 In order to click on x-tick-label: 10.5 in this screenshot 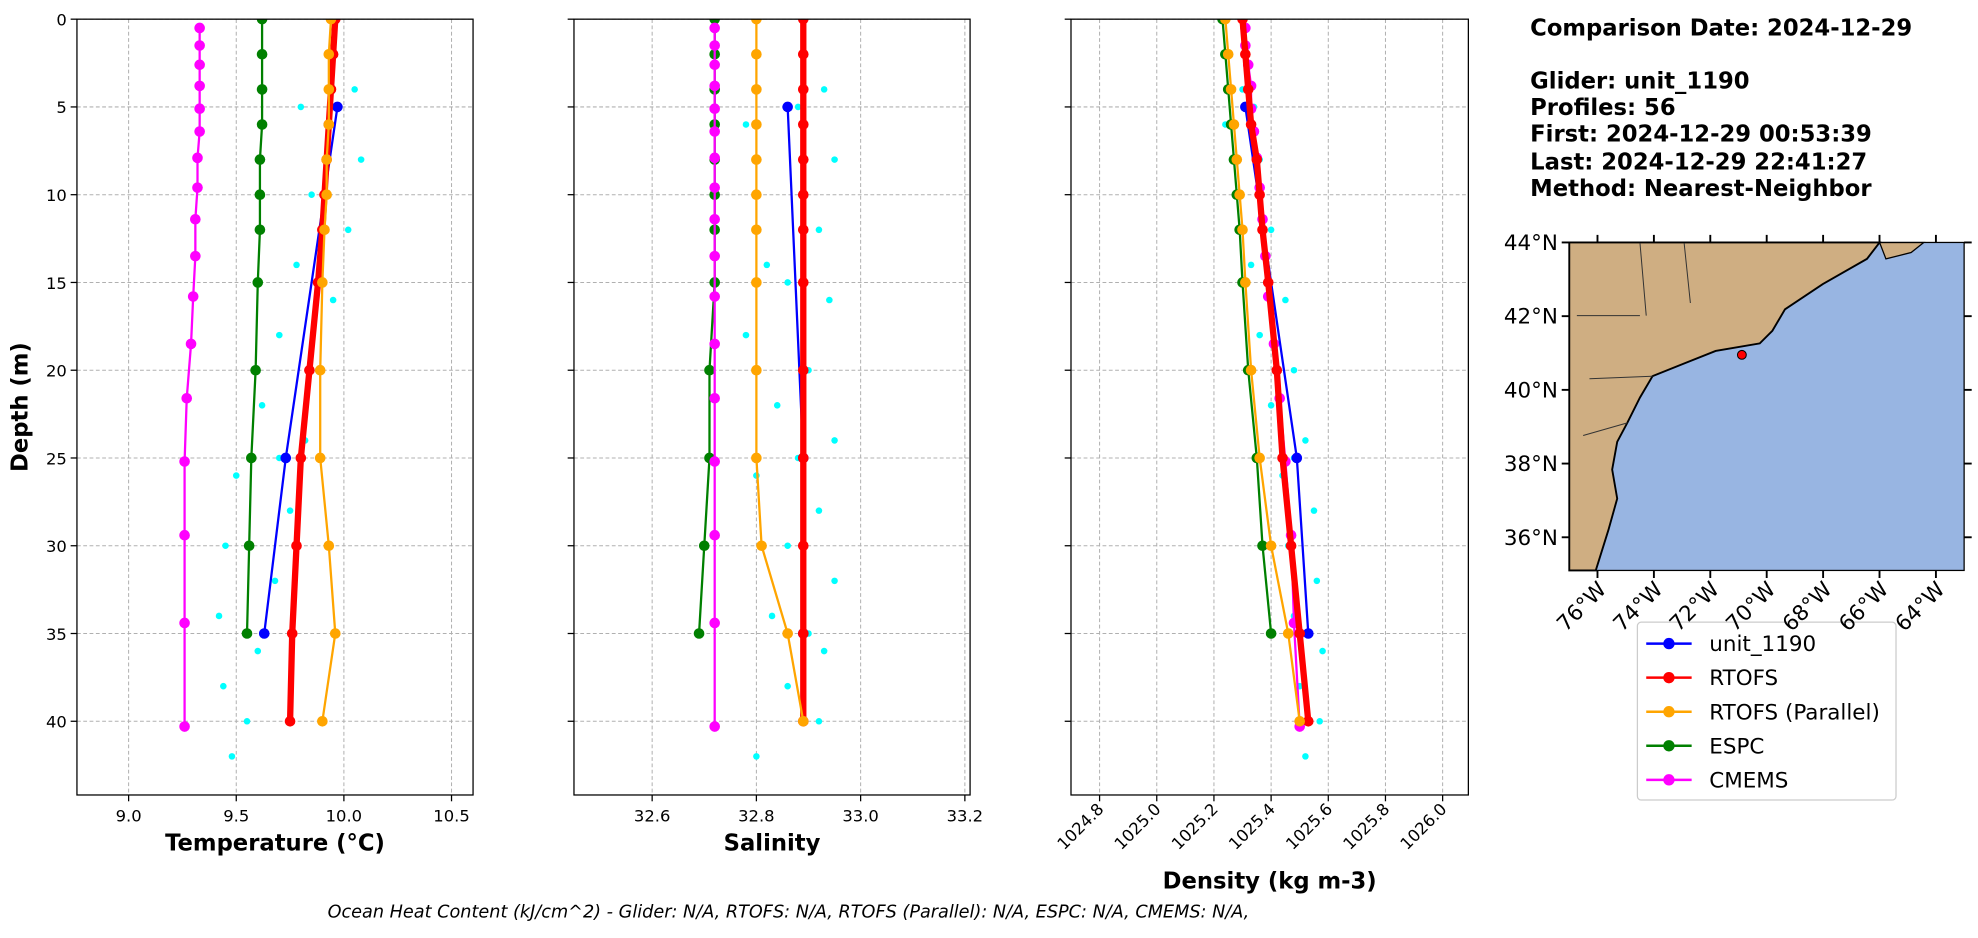, I will do `click(451, 815)`.